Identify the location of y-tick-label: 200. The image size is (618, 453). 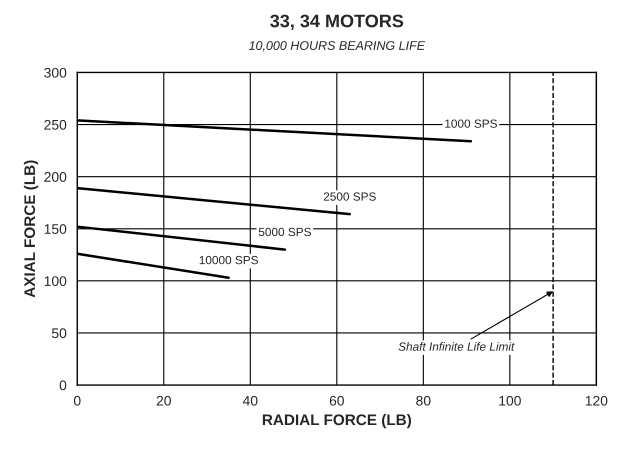
(55, 177).